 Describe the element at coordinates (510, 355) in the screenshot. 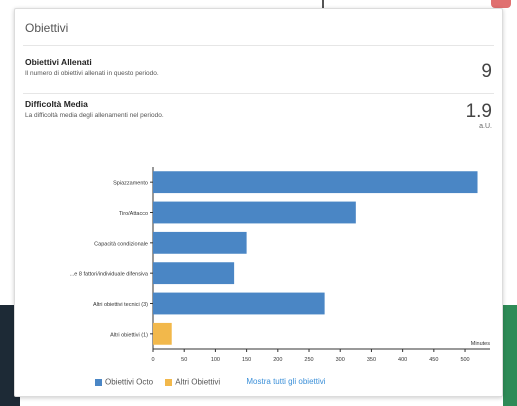

I see `background-panel-right` at that location.